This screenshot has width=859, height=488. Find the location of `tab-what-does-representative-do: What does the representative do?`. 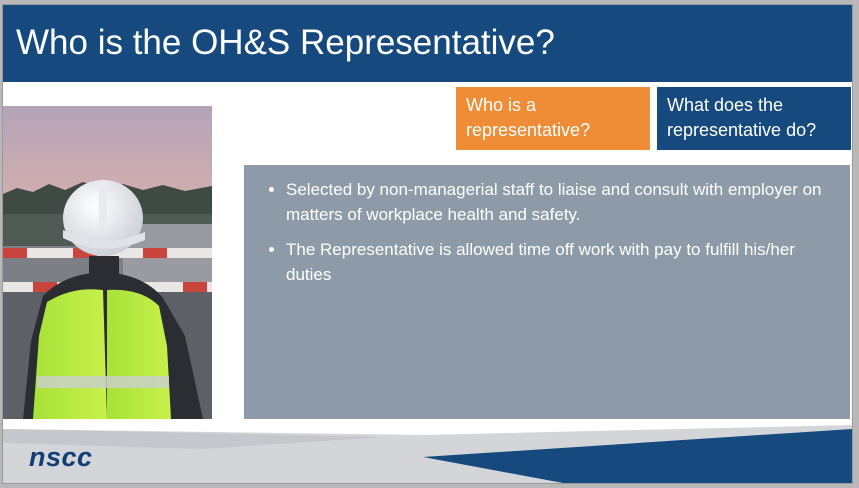

tab-what-does-representative-do: What does the representative do? is located at coordinates (754, 118).